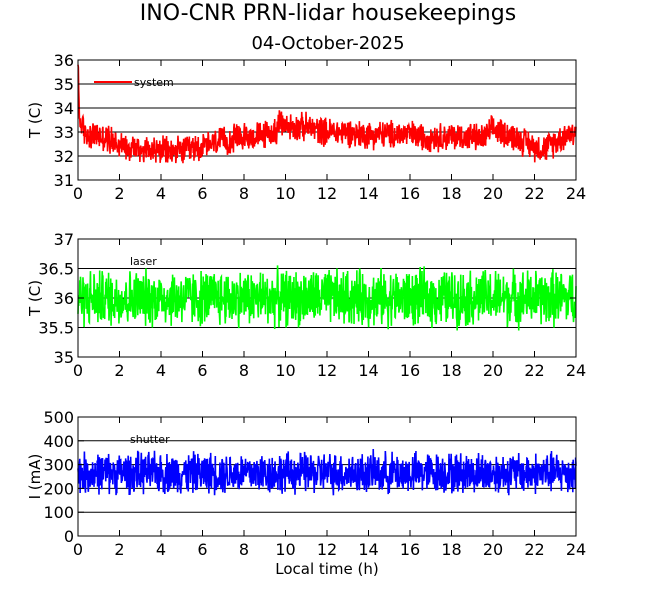 This screenshot has width=660, height=595. Describe the element at coordinates (58, 488) in the screenshot. I see `y-tick-label: 200` at that location.